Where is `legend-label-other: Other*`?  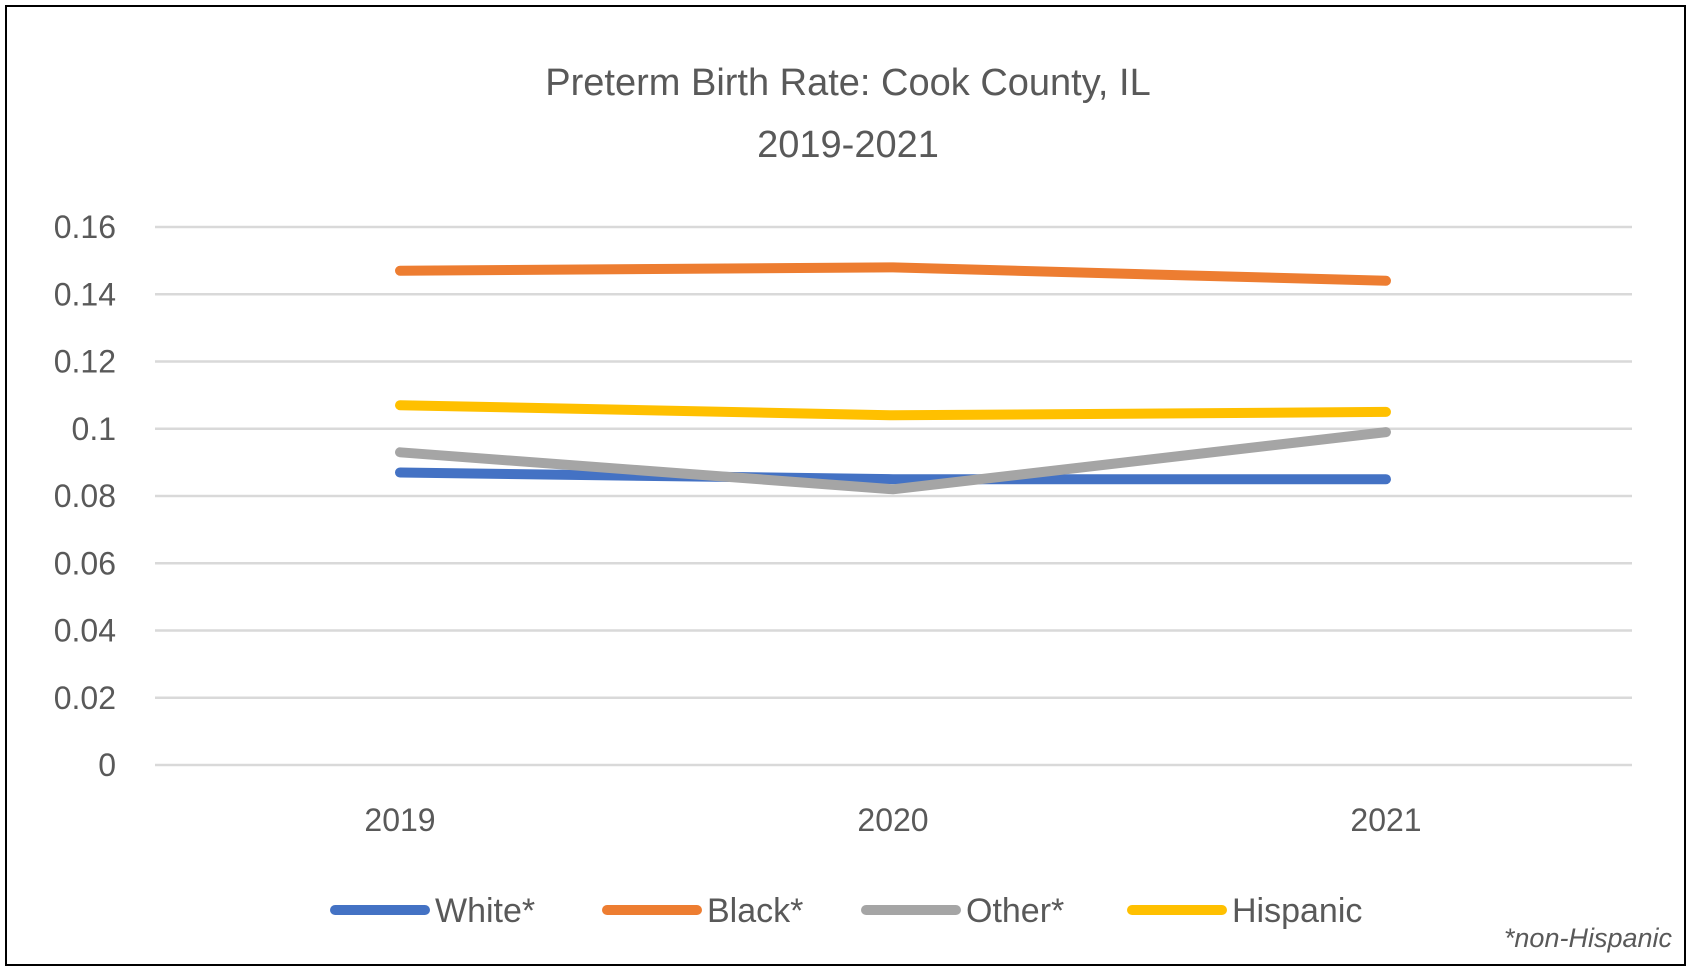 legend-label-other: Other* is located at coordinates (1015, 911).